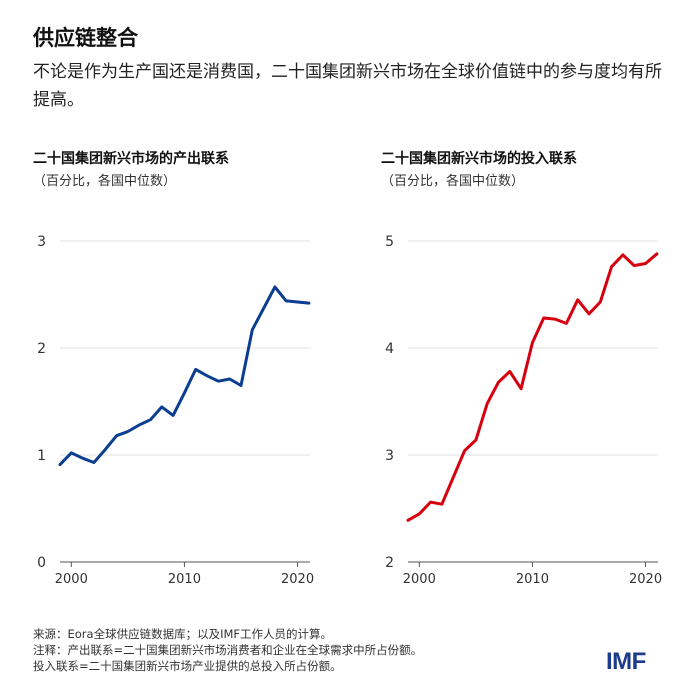 This screenshot has width=700, height=700. Describe the element at coordinates (71, 579) in the screenshot. I see `left-x-tick-label: 2000` at that location.